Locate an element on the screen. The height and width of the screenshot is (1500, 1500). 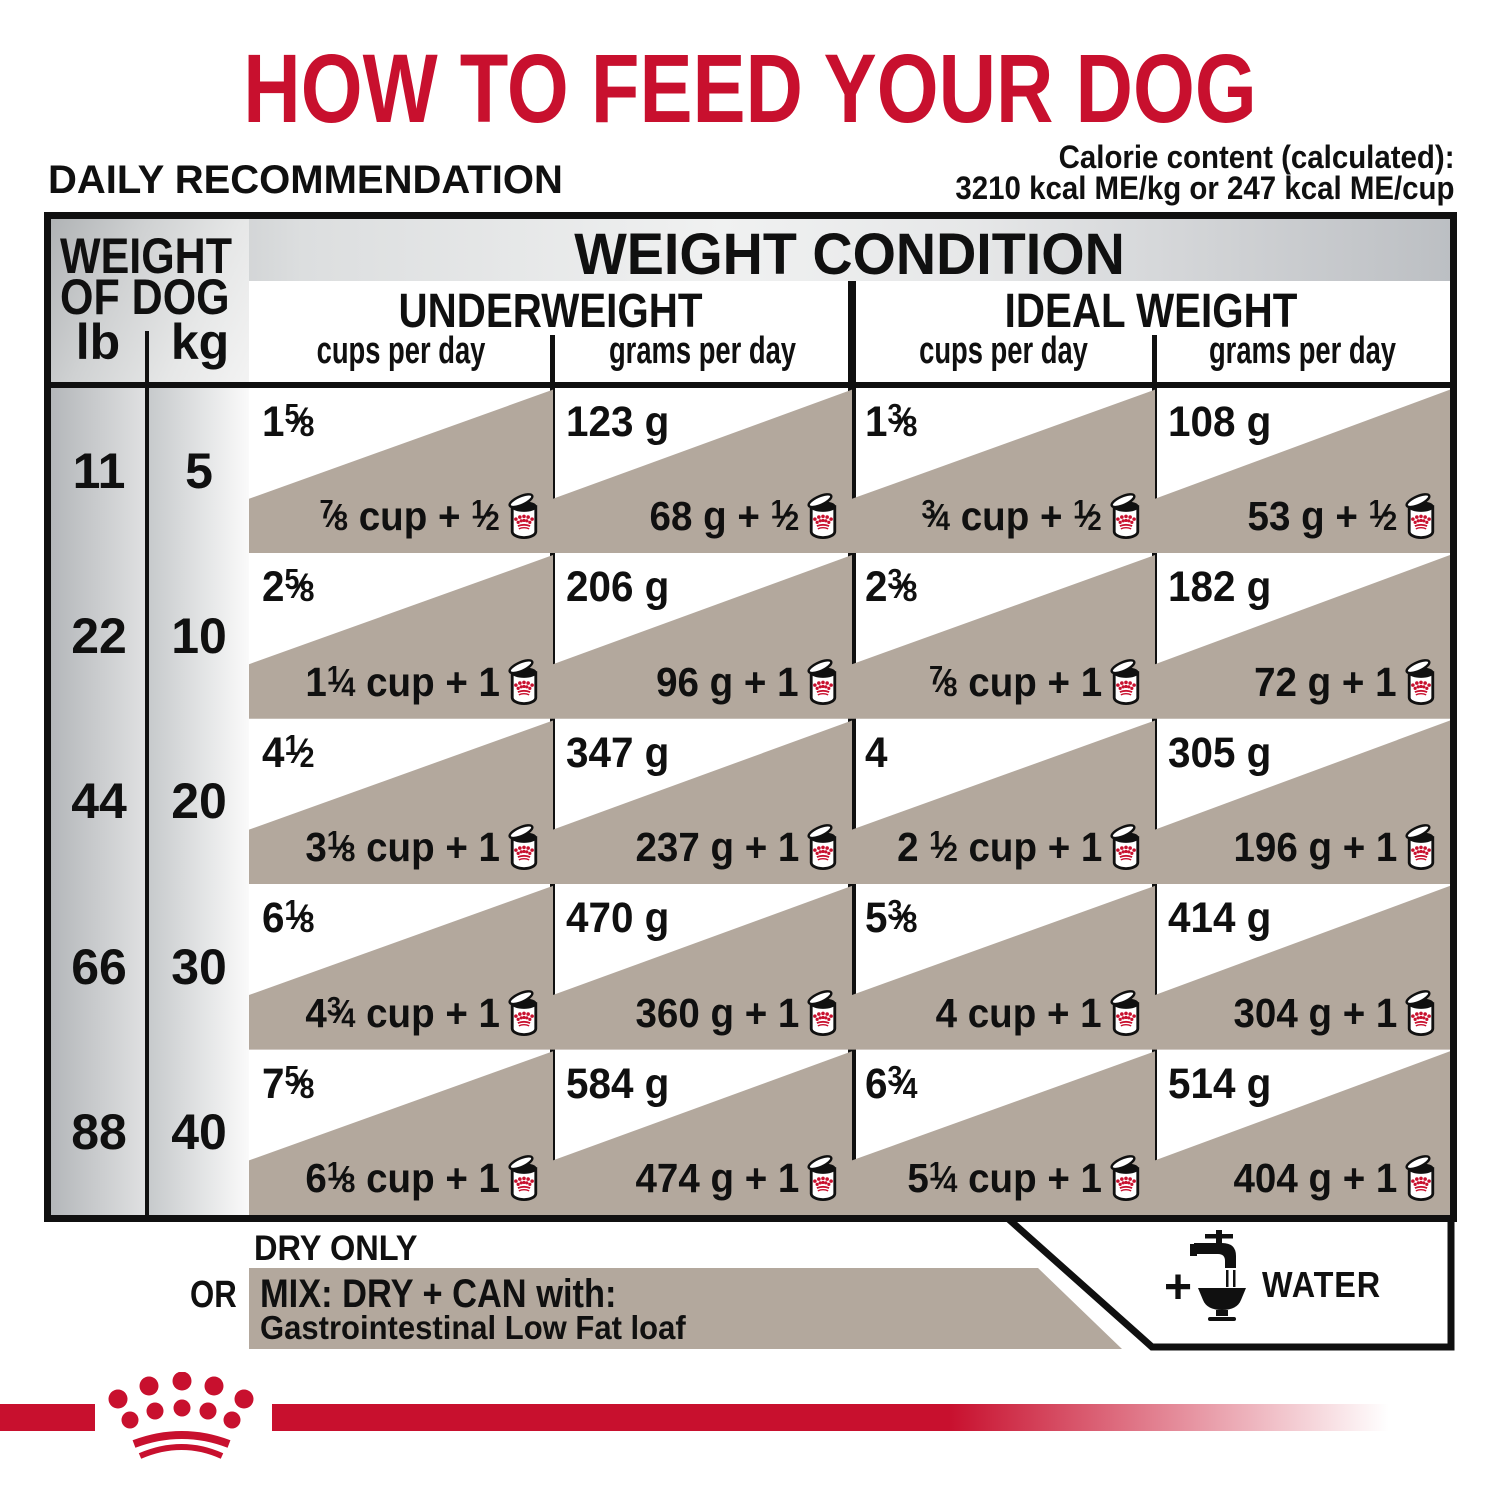
table-cell: 108 g 53 g + 1⁄2 is located at coordinates (1302, 471).